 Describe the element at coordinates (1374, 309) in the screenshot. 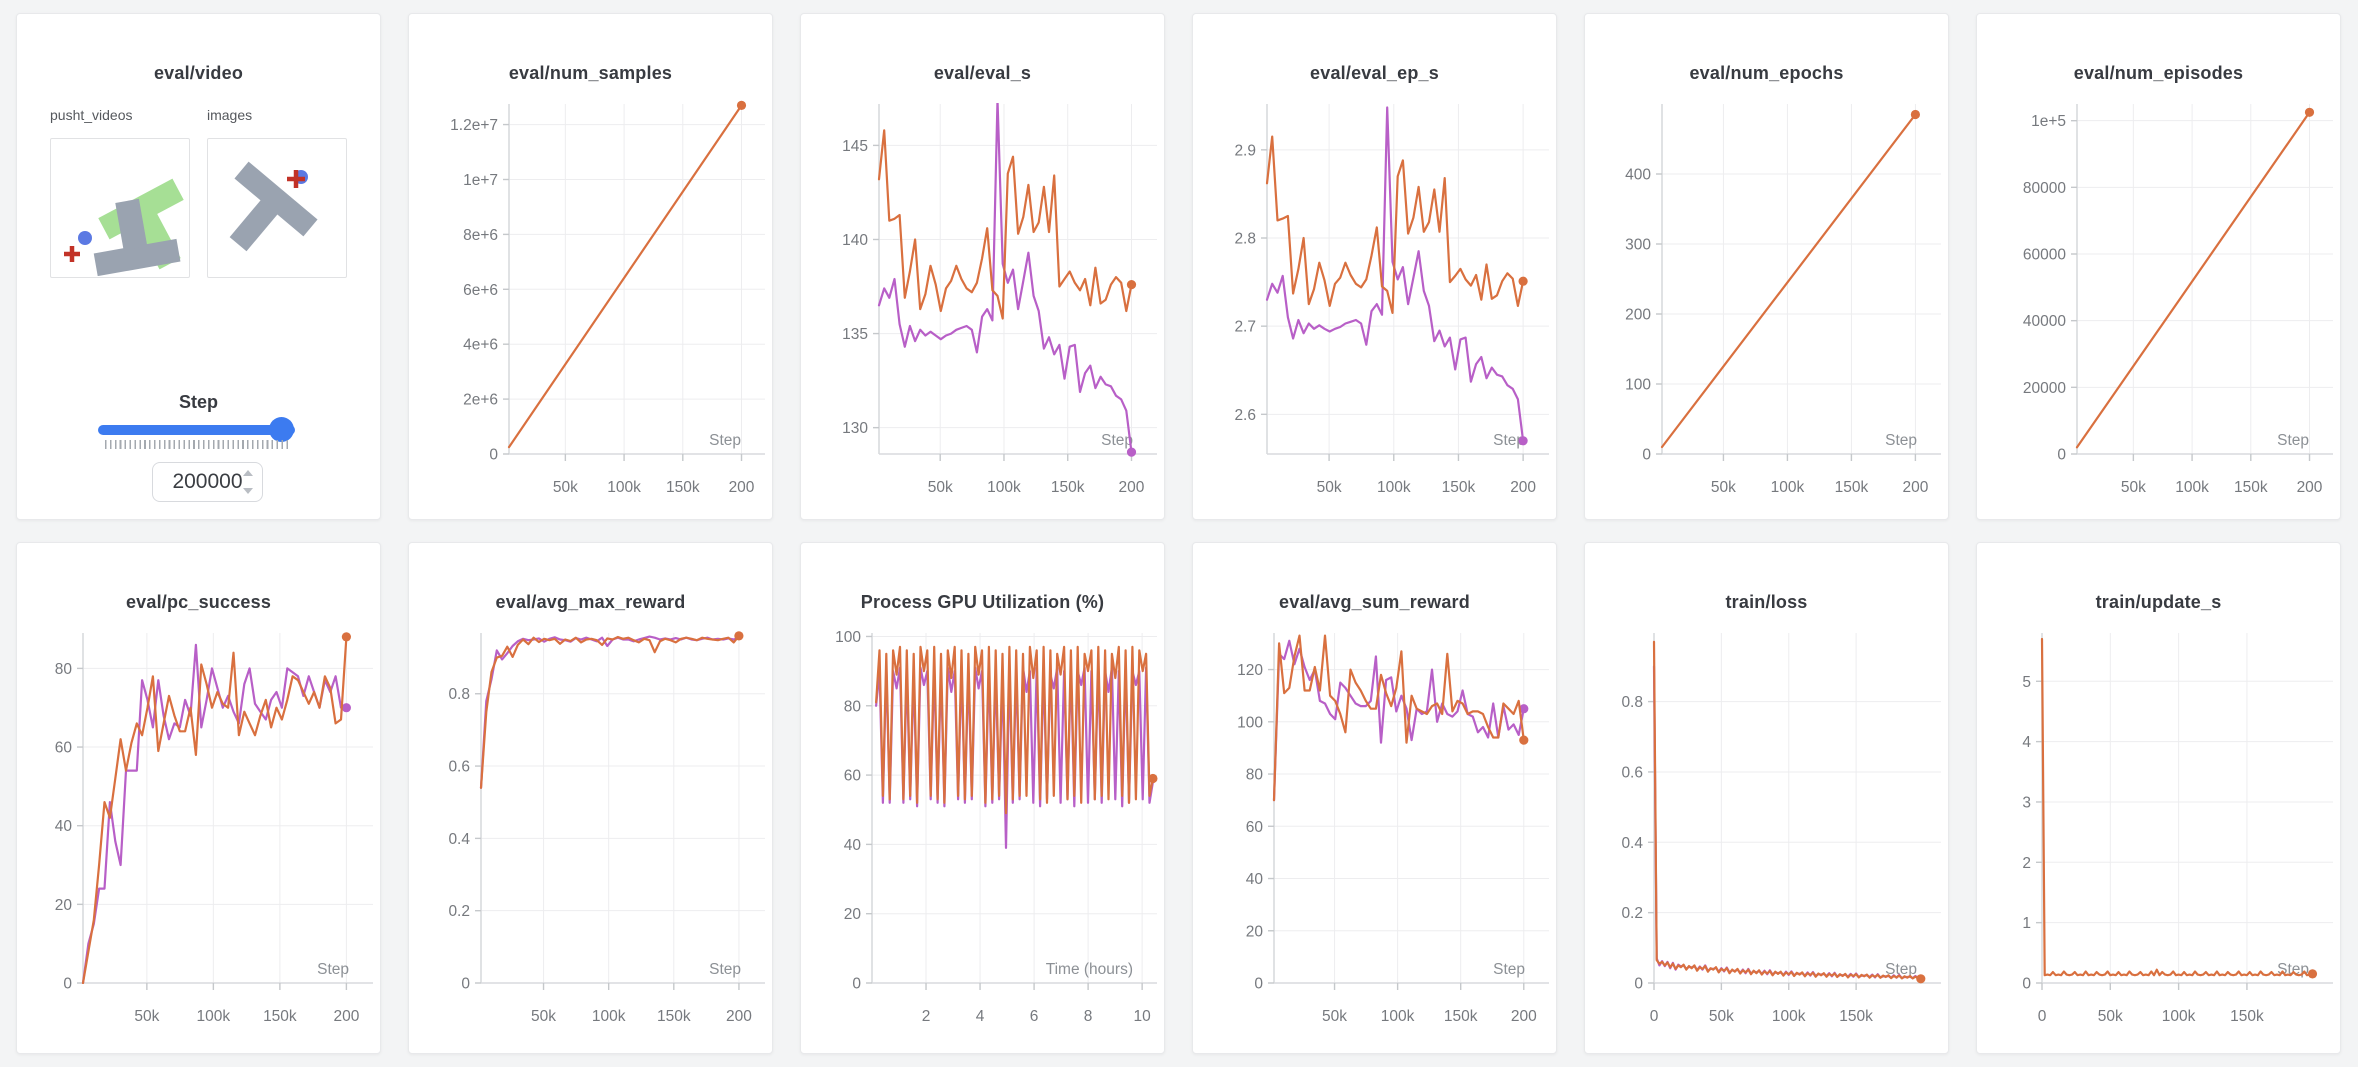

I see `chart-eval-eval-ep-s: 2.6 2.7 2.8 2.9 50k 100k 150k 200 Step` at that location.